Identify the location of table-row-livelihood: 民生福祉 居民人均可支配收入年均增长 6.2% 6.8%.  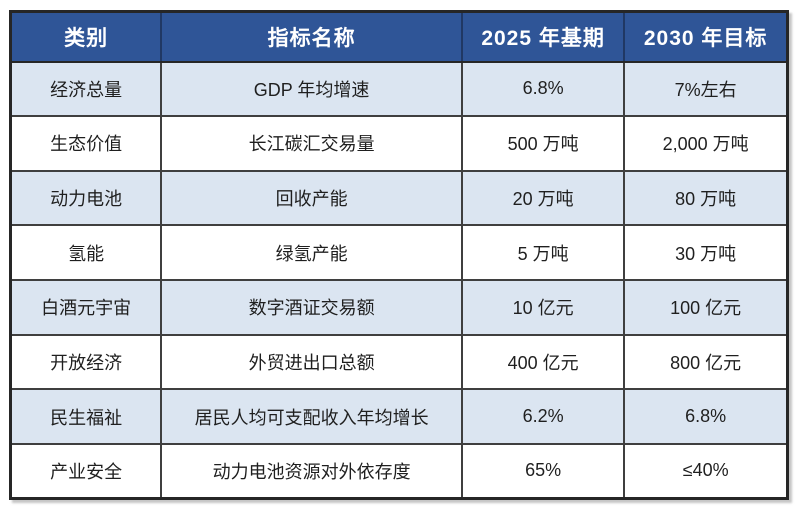
(399, 416).